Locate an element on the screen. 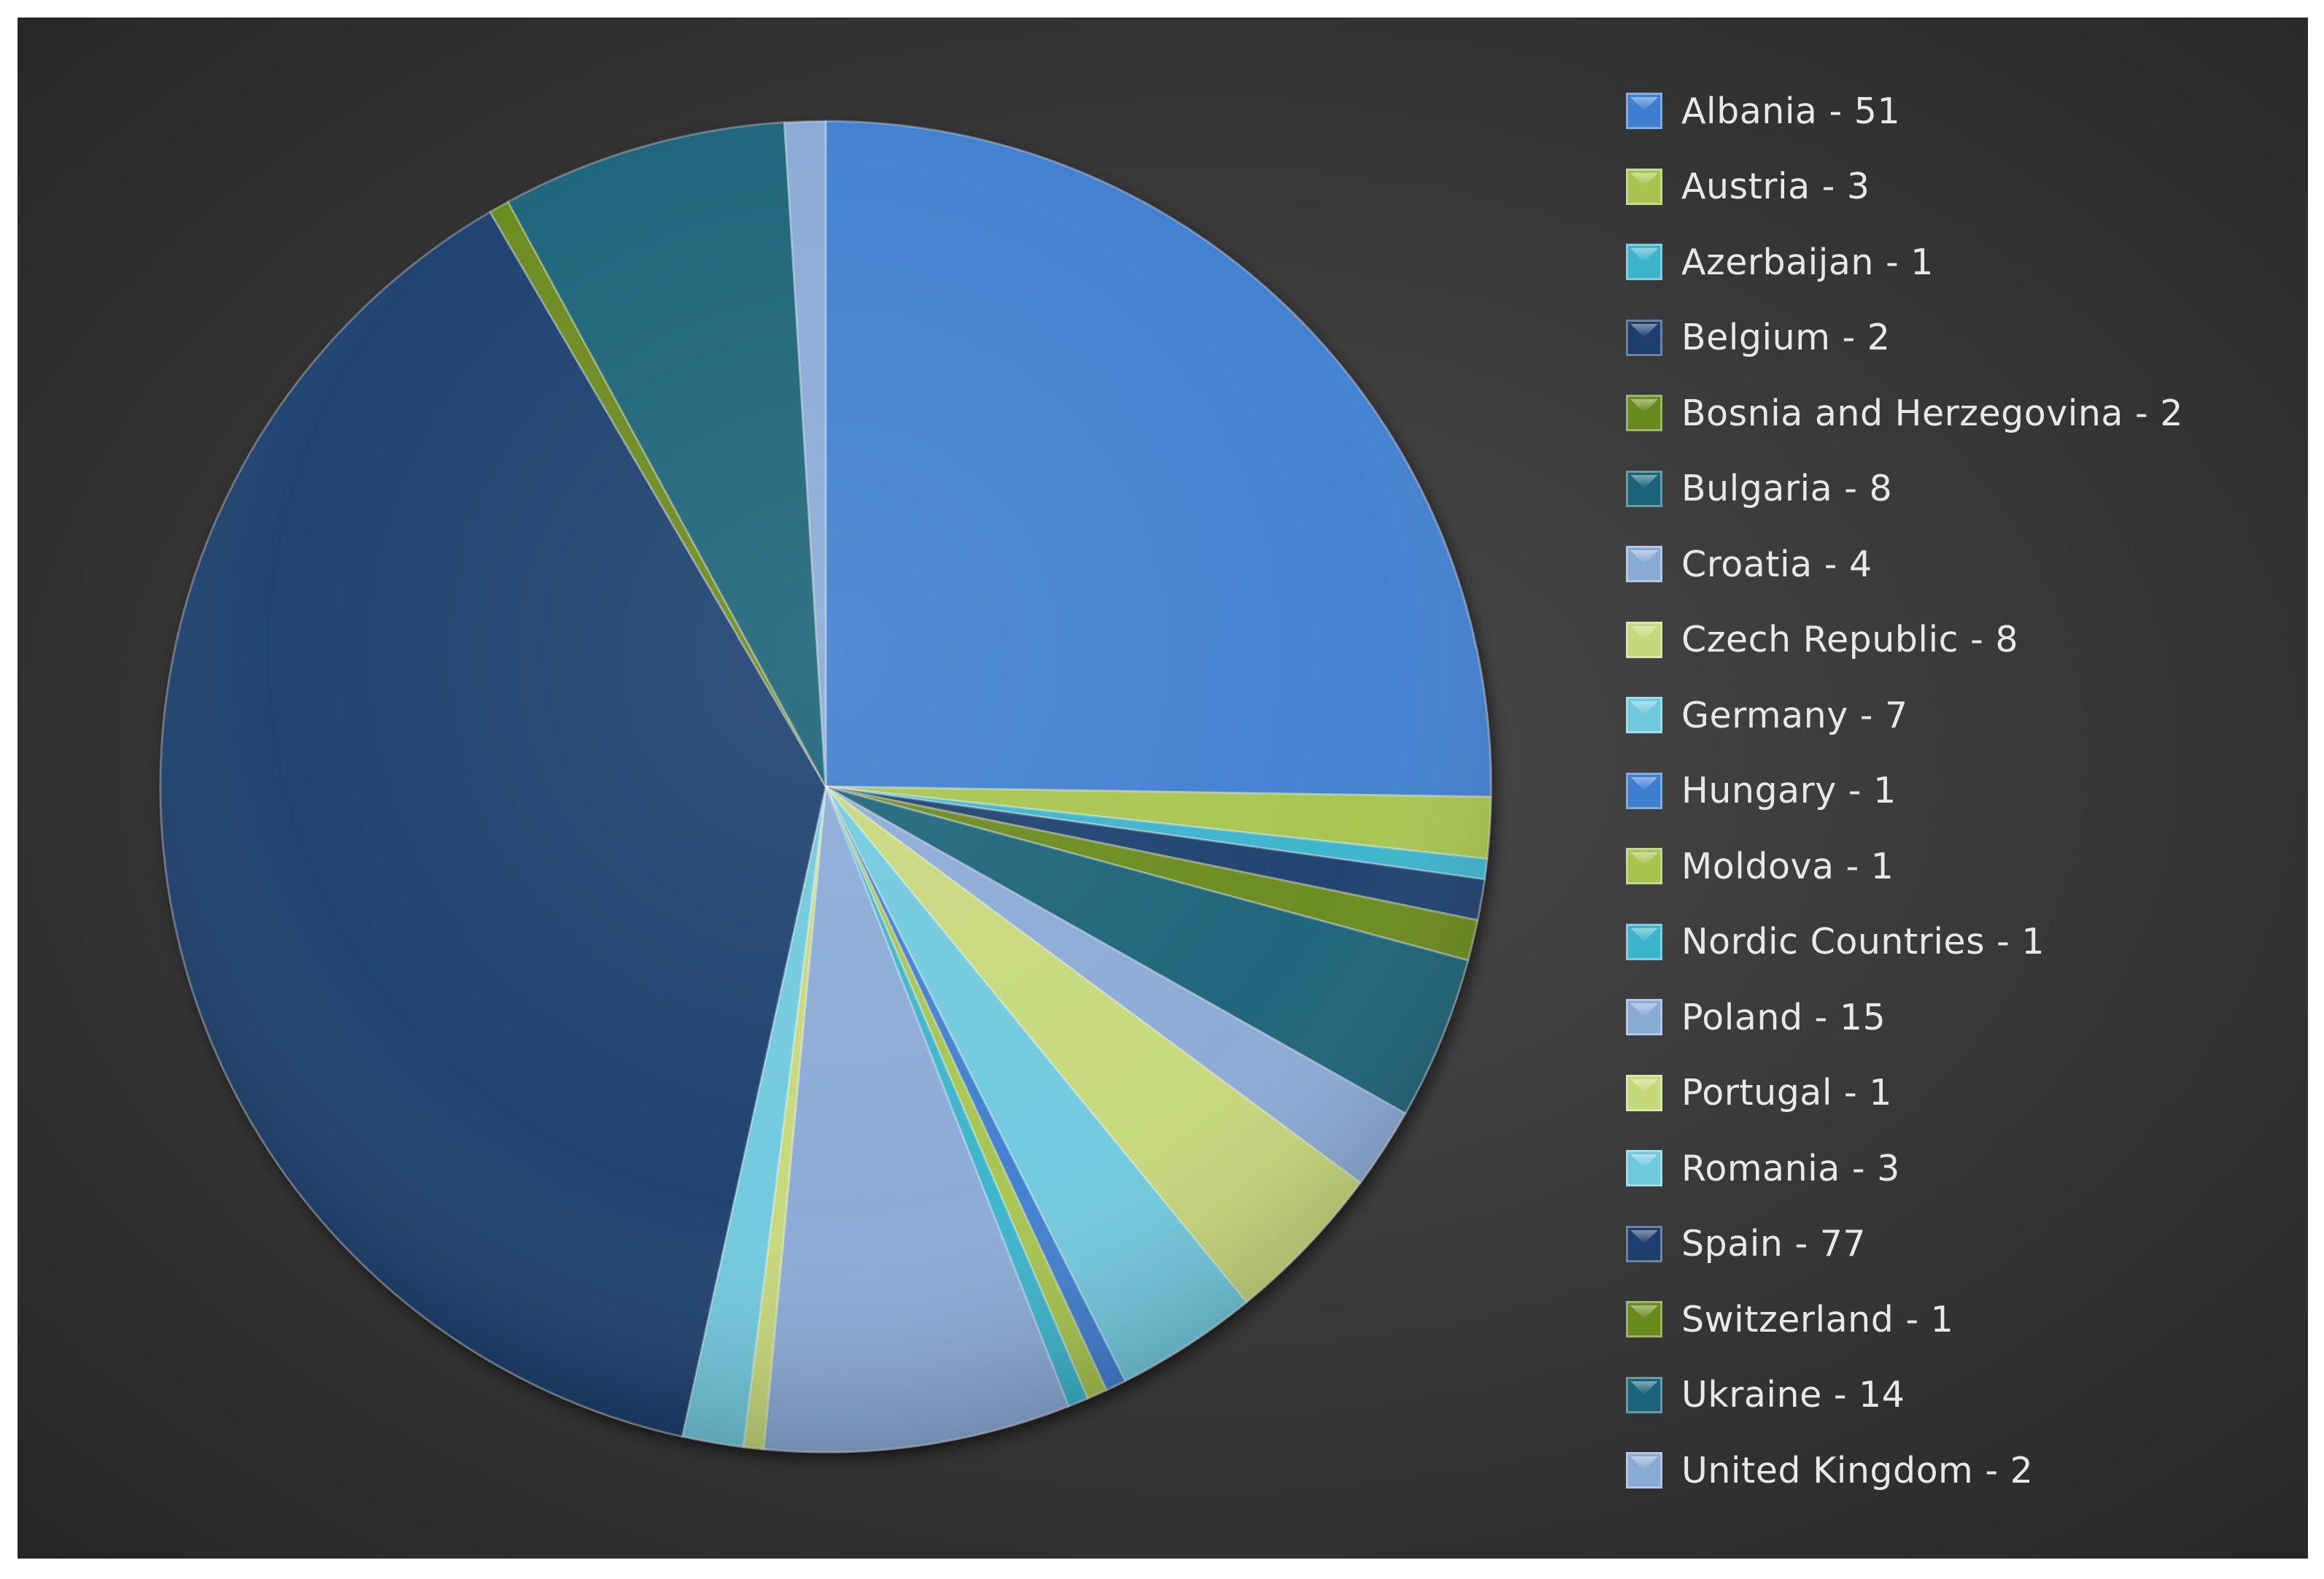 The height and width of the screenshot is (1579, 2324). legend-item-belgium: Belgium - 2 is located at coordinates (1758, 338).